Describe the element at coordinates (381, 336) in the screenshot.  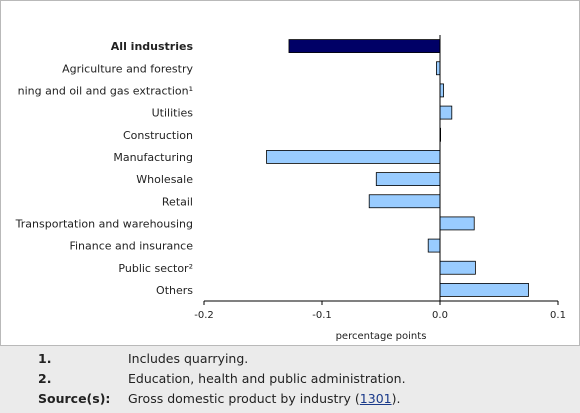
I see `x-axis-title: percentage points` at that location.